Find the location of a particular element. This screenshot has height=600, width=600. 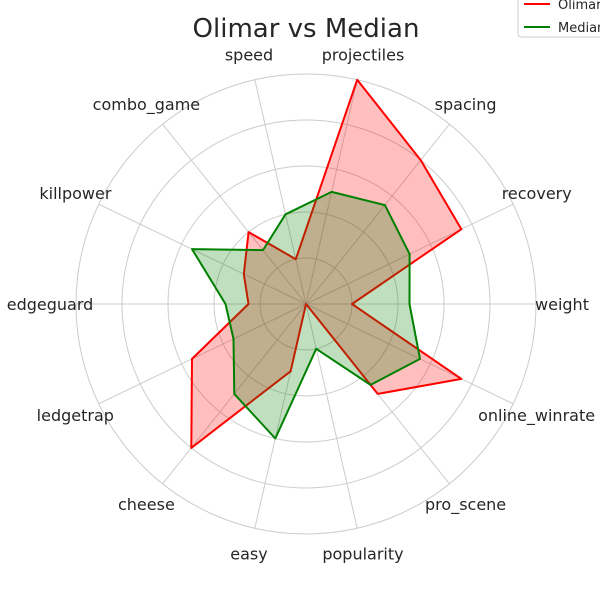

legend: Olimar Median is located at coordinates (558, 19).